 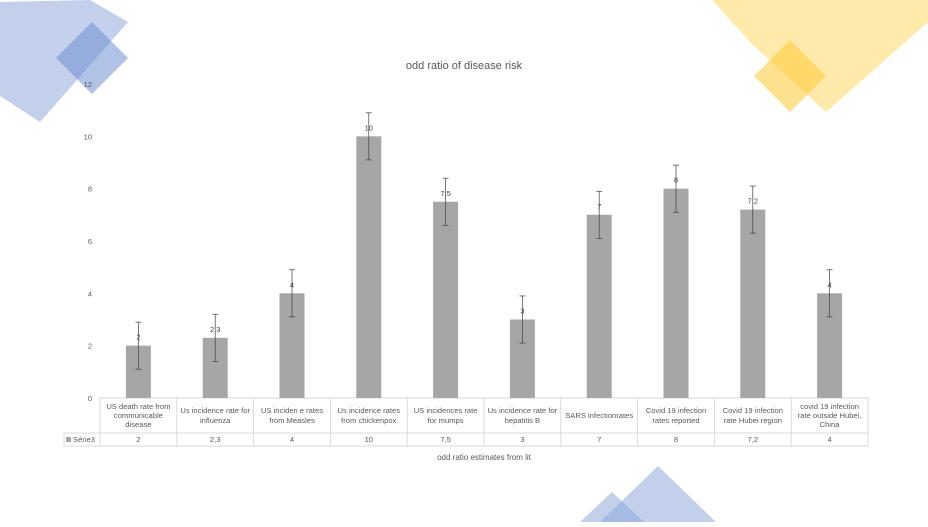 What do you see at coordinates (215, 329) in the screenshot?
I see `data-label: 2,3` at bounding box center [215, 329].